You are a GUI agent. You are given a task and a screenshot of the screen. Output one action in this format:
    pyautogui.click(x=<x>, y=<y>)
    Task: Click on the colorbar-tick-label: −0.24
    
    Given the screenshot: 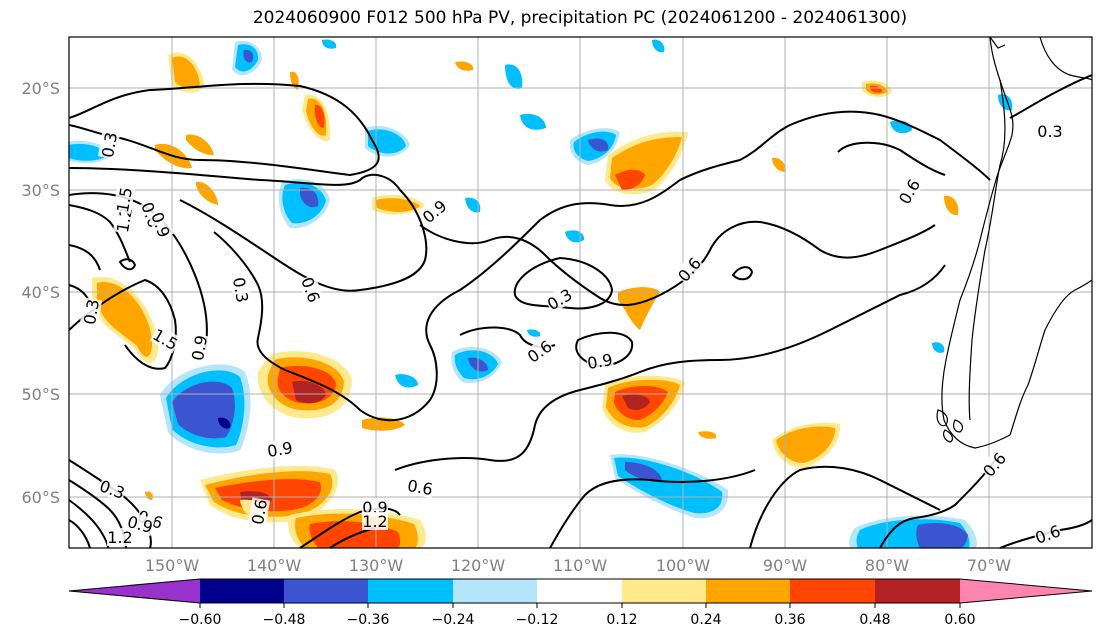 What is the action you would take?
    pyautogui.click(x=453, y=620)
    